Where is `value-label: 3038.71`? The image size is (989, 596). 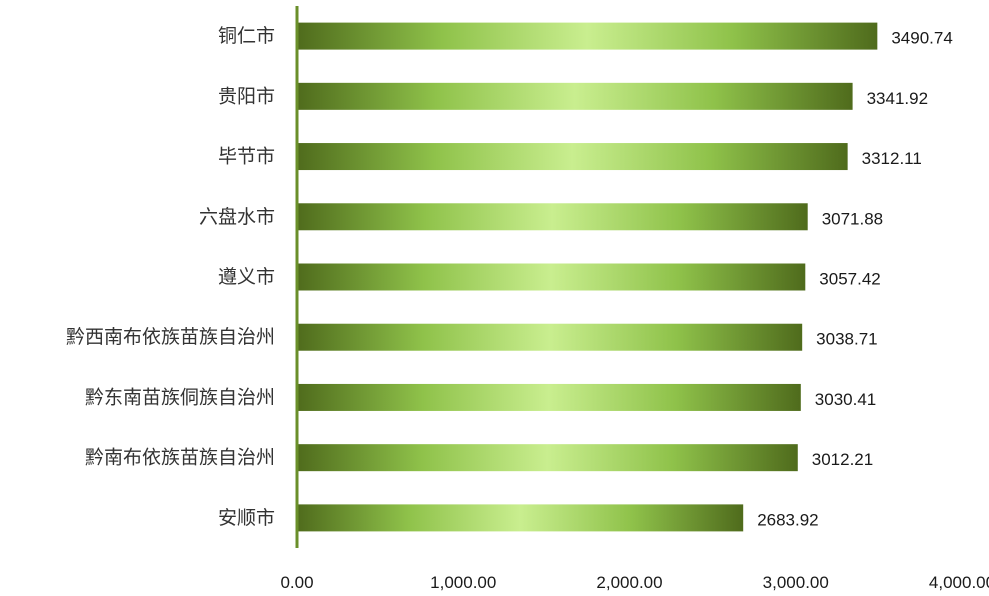
value-label: 3038.71 is located at coordinates (846, 339).